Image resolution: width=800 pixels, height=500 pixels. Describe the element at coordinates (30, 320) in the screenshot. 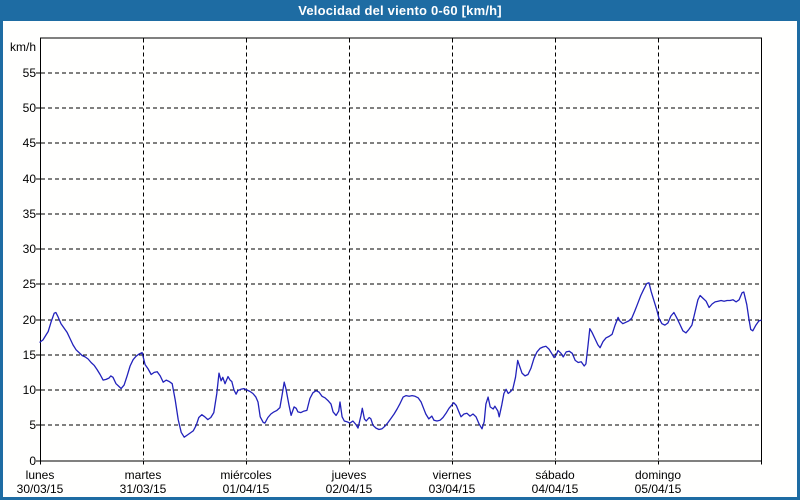

I see `y-tick-label: 20` at that location.